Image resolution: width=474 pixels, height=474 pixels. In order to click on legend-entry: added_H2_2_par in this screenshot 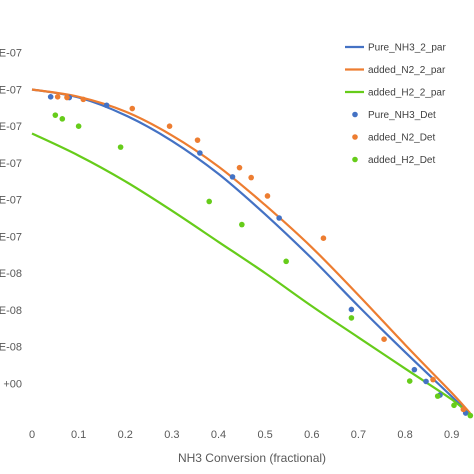, I will do `click(395, 93)`.